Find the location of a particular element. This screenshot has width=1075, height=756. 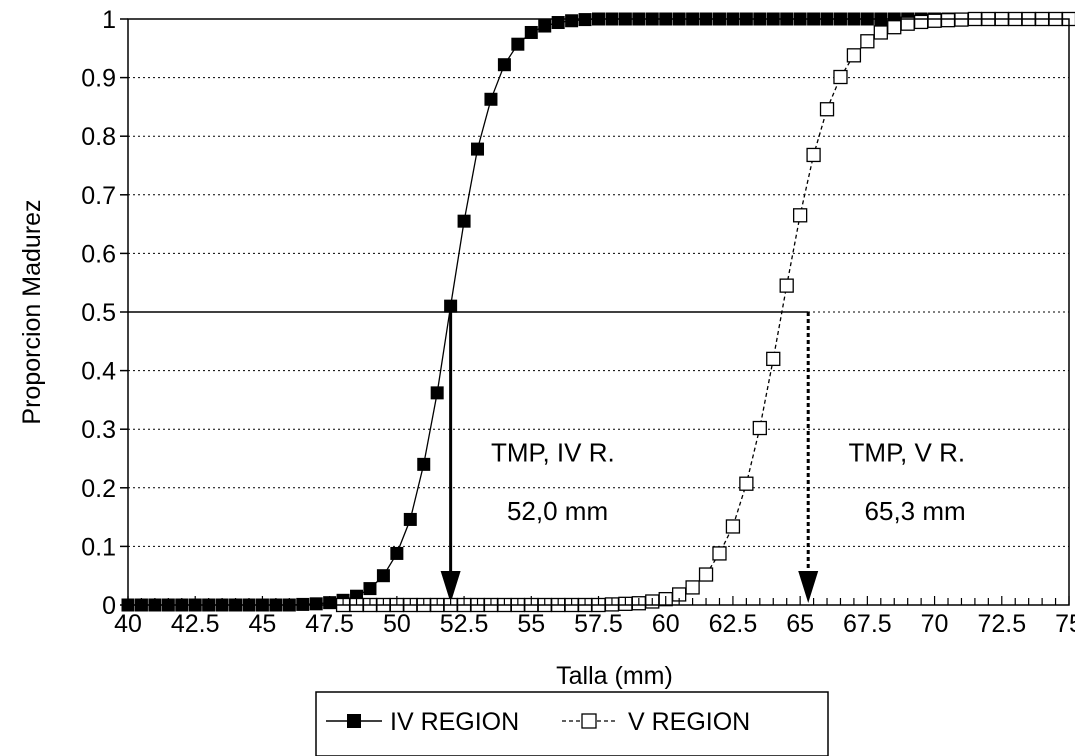

legend-label-iv-region: IV REGION is located at coordinates (454, 722).